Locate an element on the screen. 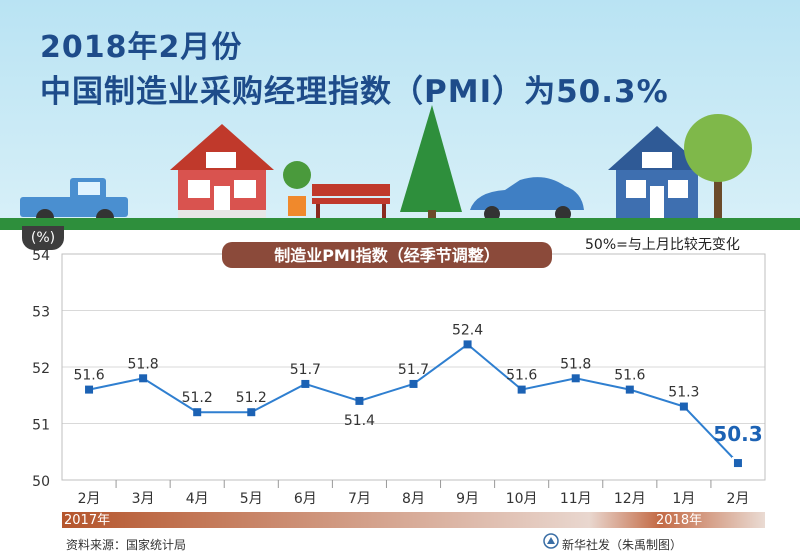 The height and width of the screenshot is (555, 800). data-label: 52.4 is located at coordinates (467, 330).